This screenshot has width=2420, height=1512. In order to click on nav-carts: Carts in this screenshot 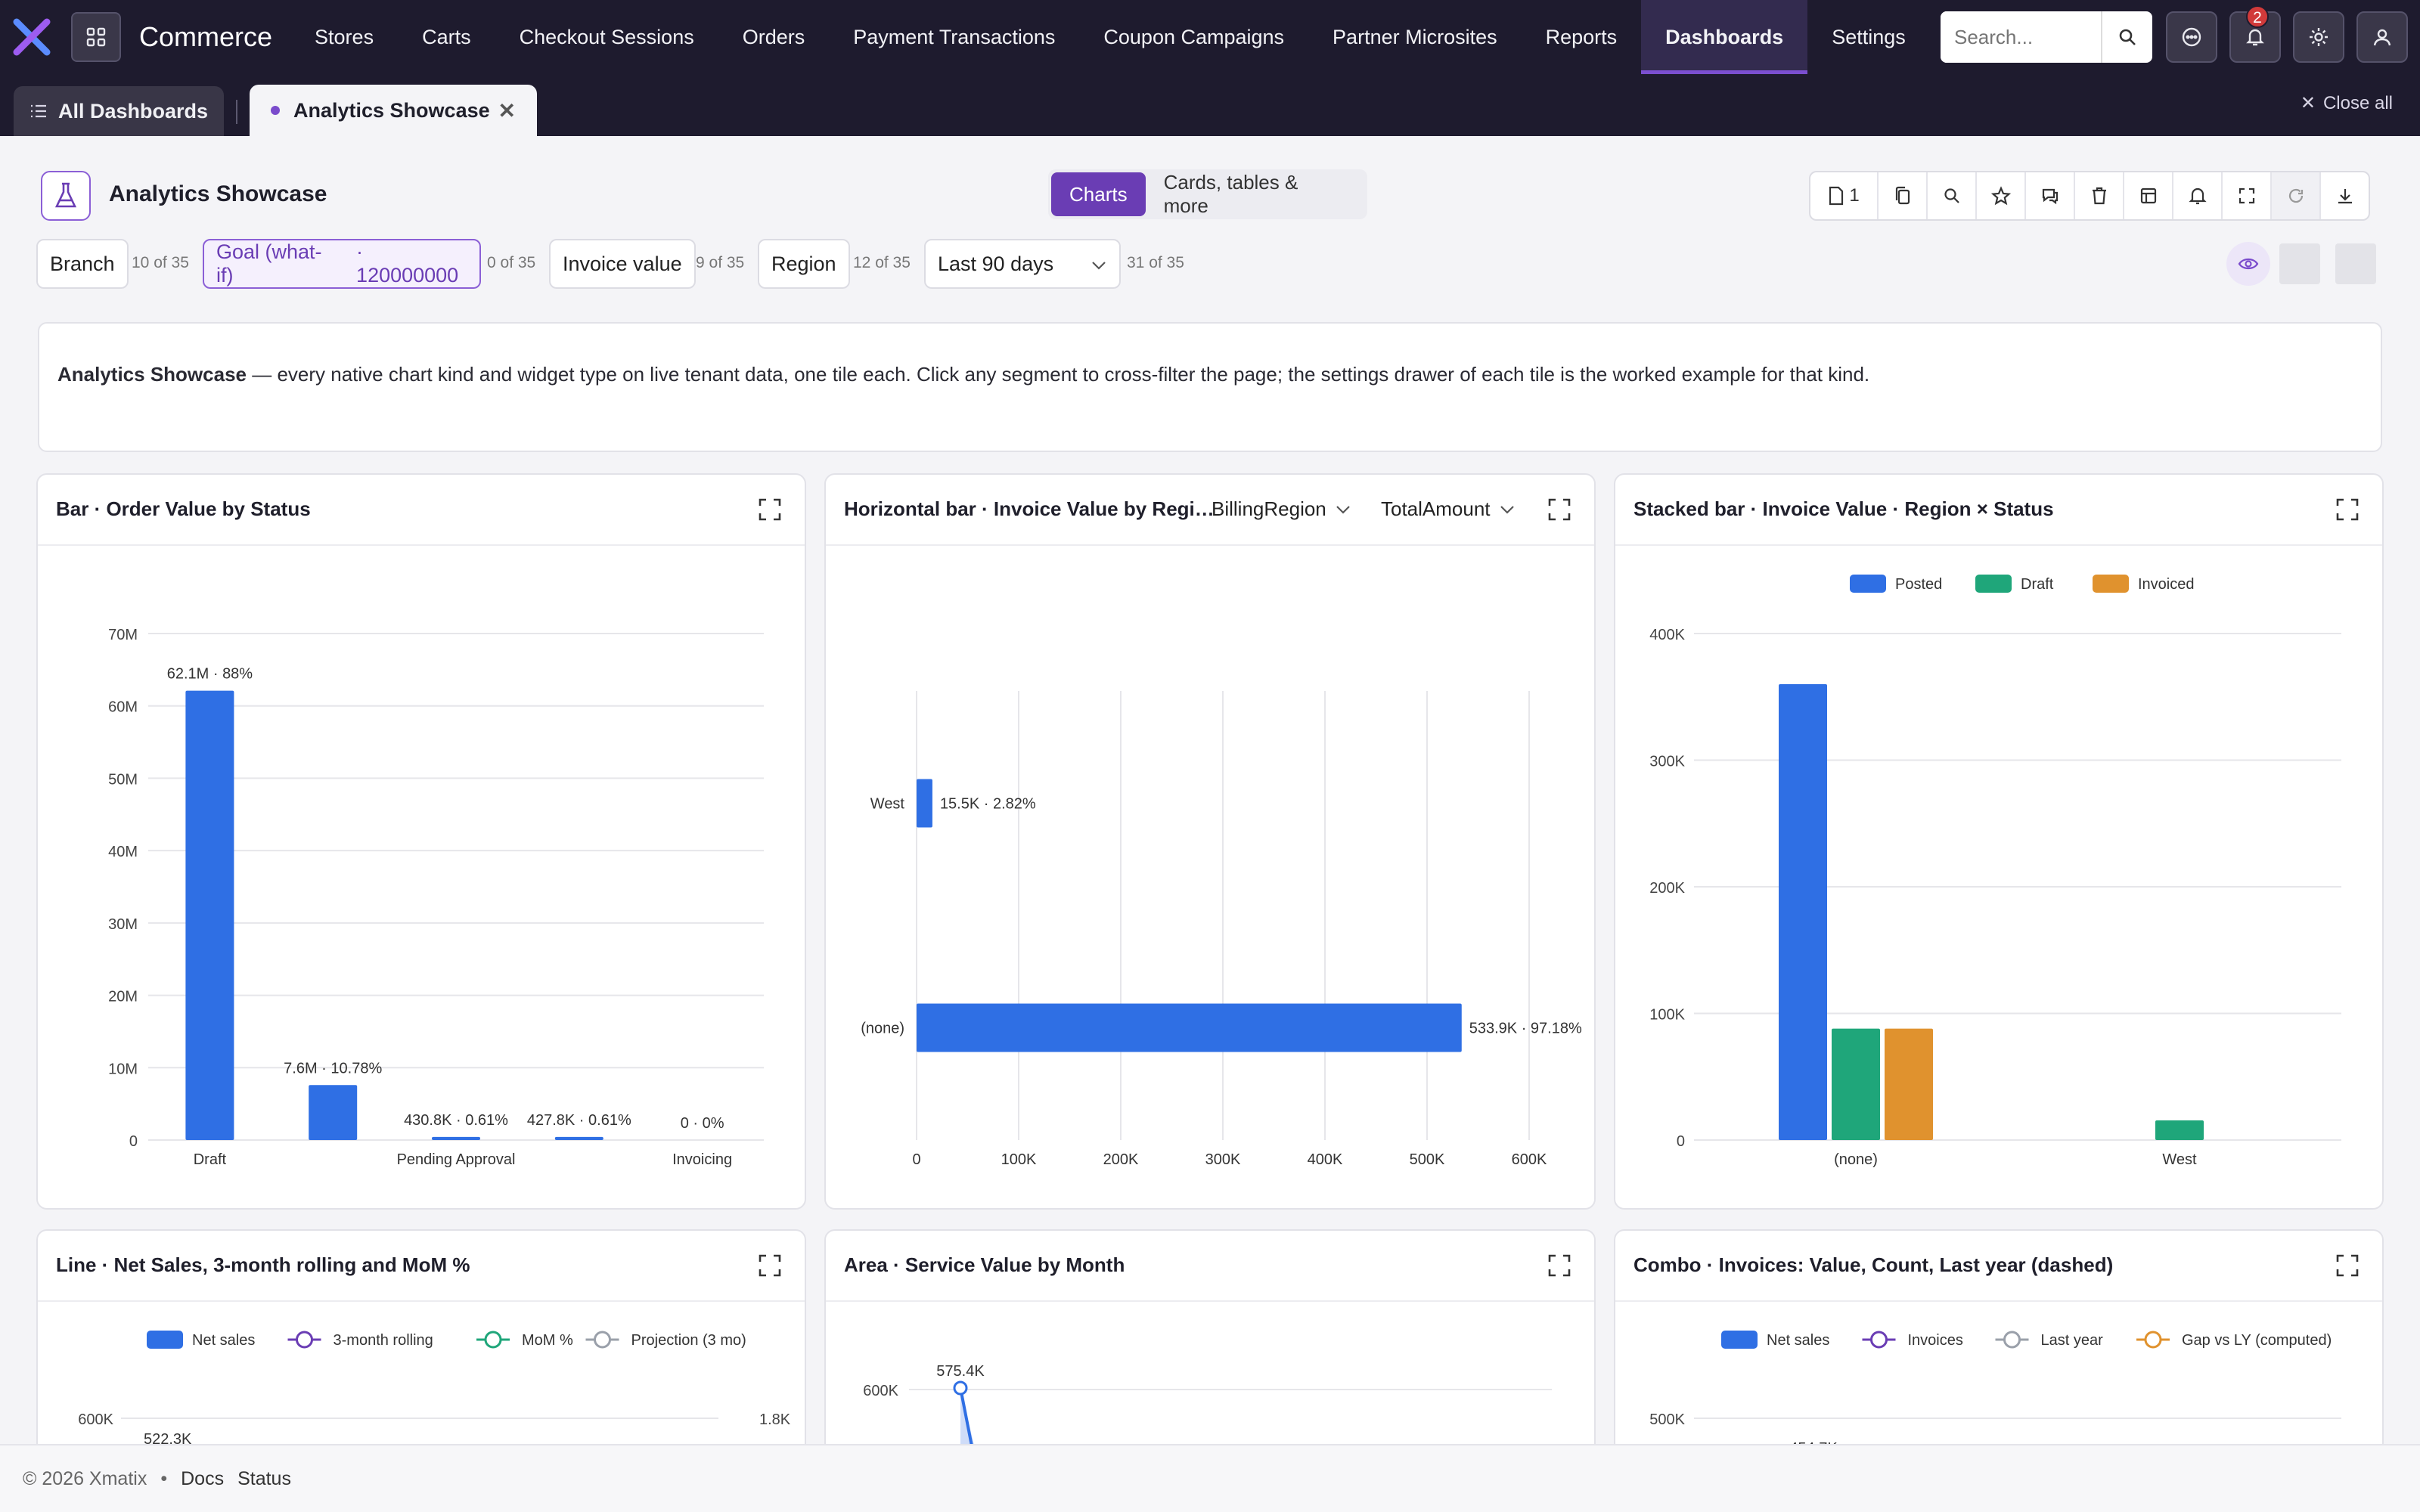, I will do `click(446, 37)`.